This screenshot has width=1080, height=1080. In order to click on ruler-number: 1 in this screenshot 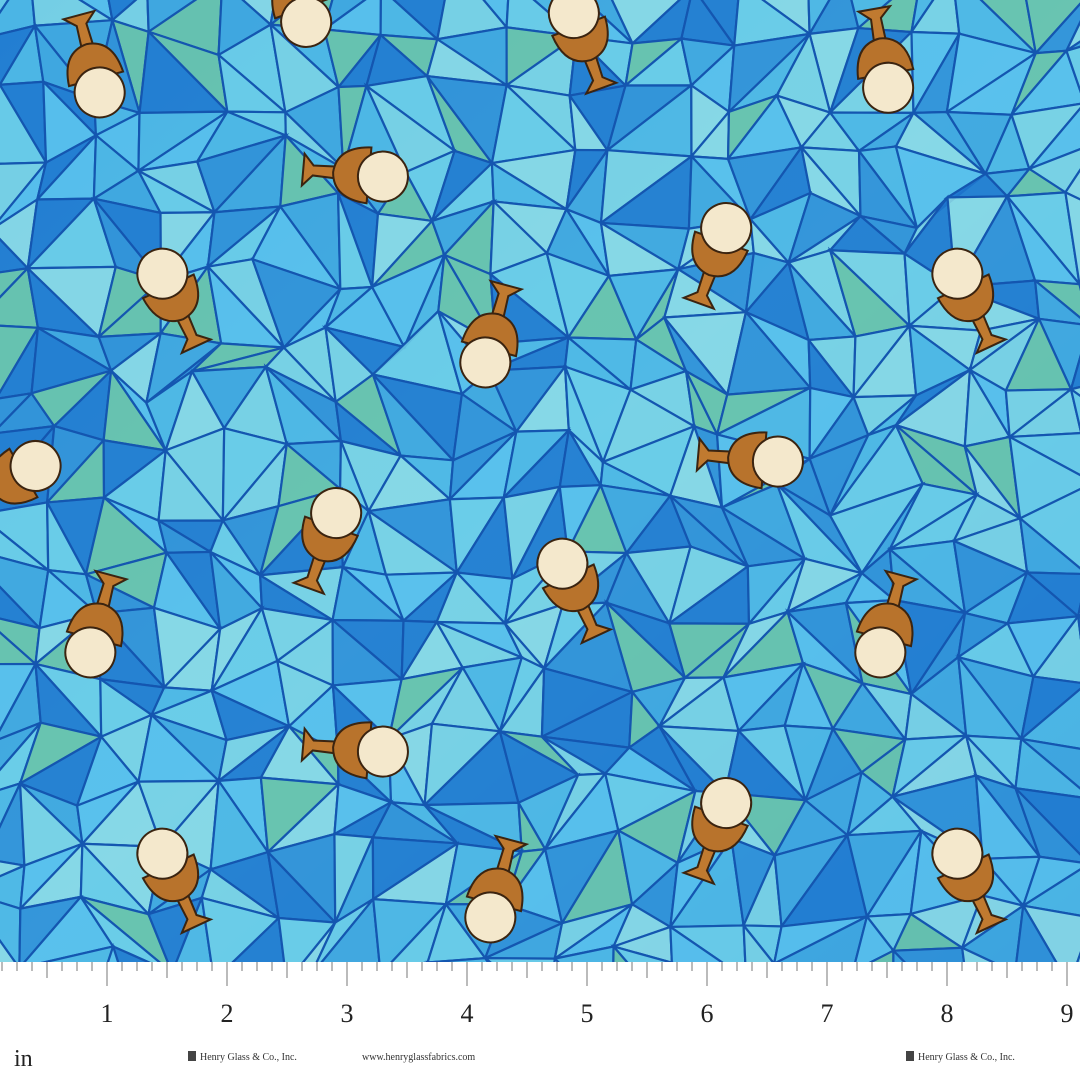, I will do `click(107, 1013)`.